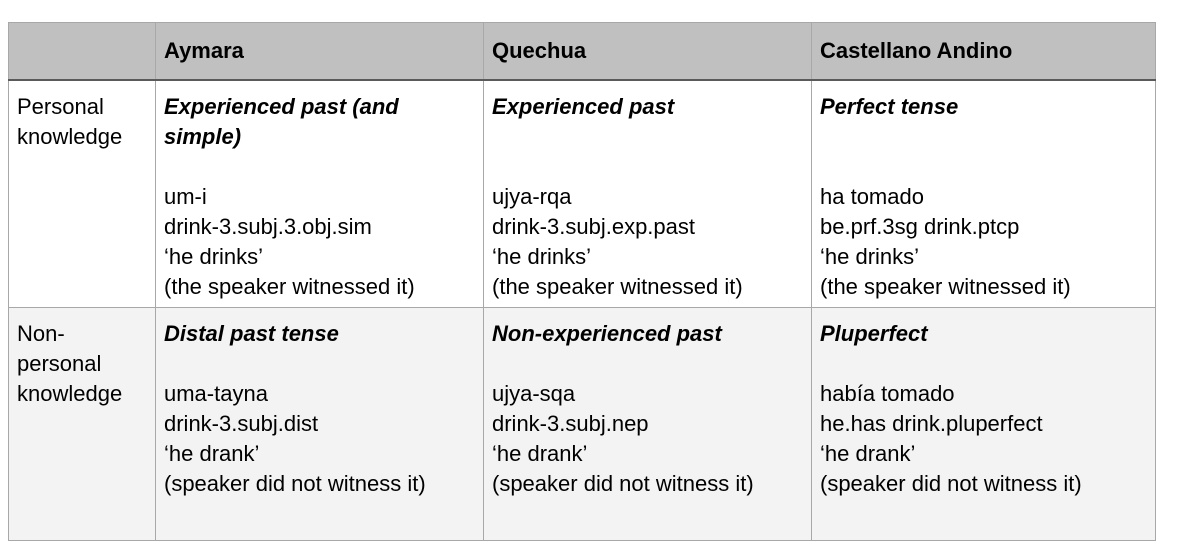  I want to click on header-quechua: Quechua, so click(647, 51).